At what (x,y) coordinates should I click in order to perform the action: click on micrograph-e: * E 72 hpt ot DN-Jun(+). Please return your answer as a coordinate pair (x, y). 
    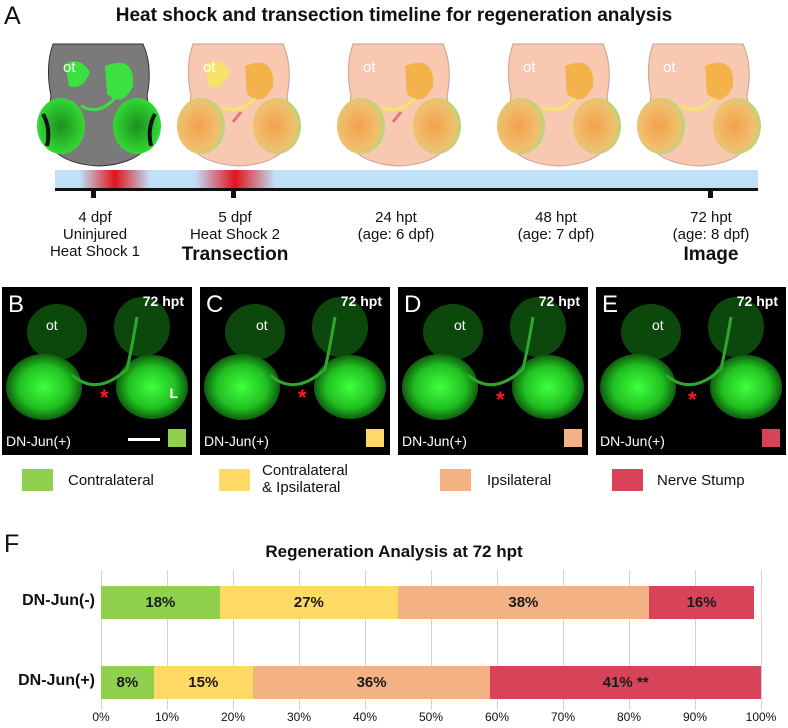
    Looking at the image, I should click on (691, 371).